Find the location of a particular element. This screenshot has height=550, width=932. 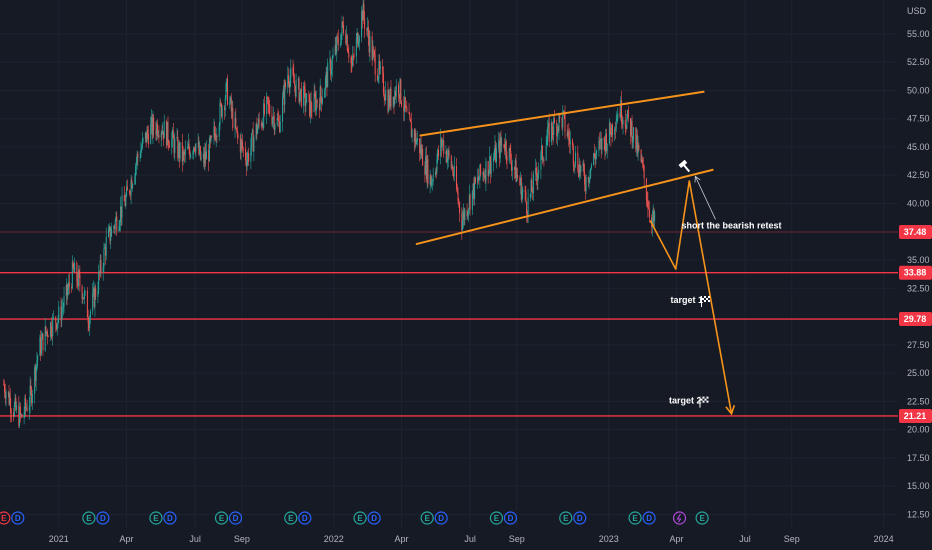

y-tick-label: 55.00 is located at coordinates (918, 34).